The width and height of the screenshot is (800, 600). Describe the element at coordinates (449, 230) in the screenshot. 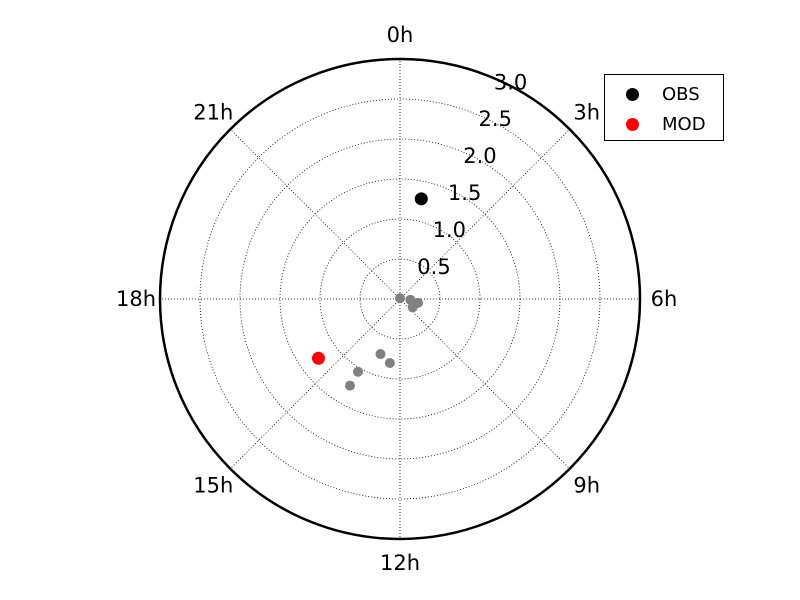

I see `radial-tick-label: 1.0` at that location.